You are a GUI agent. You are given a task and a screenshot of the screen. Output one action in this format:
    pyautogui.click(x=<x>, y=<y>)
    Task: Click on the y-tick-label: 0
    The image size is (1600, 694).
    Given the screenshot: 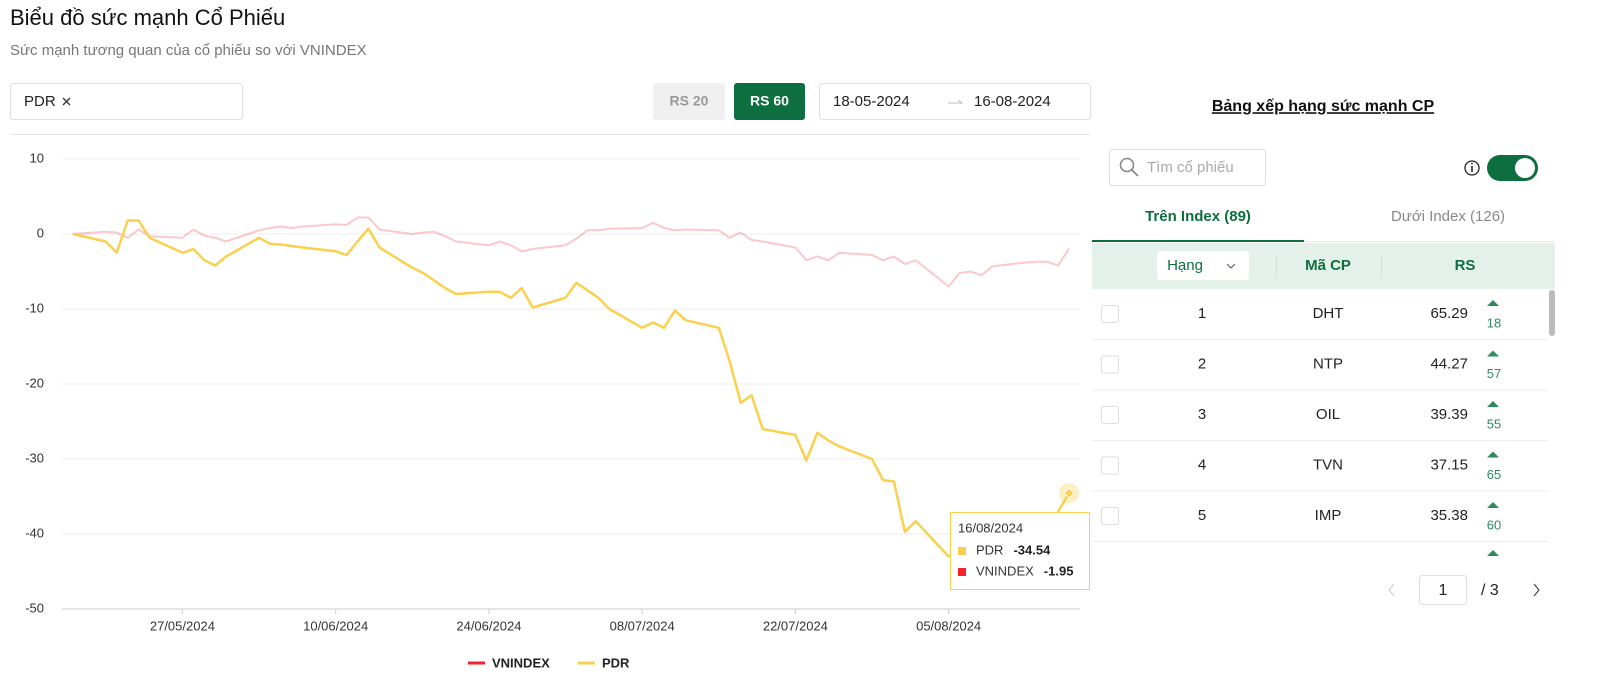 What is the action you would take?
    pyautogui.click(x=40, y=232)
    